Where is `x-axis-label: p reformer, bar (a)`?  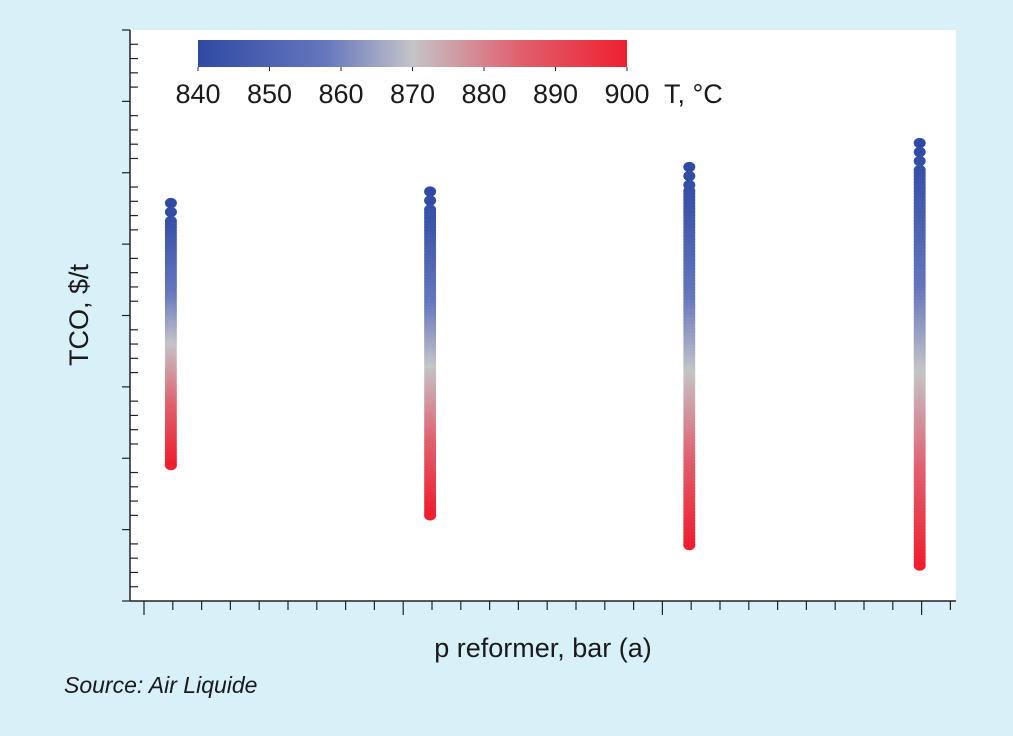
x-axis-label: p reformer, bar (a) is located at coordinates (543, 648).